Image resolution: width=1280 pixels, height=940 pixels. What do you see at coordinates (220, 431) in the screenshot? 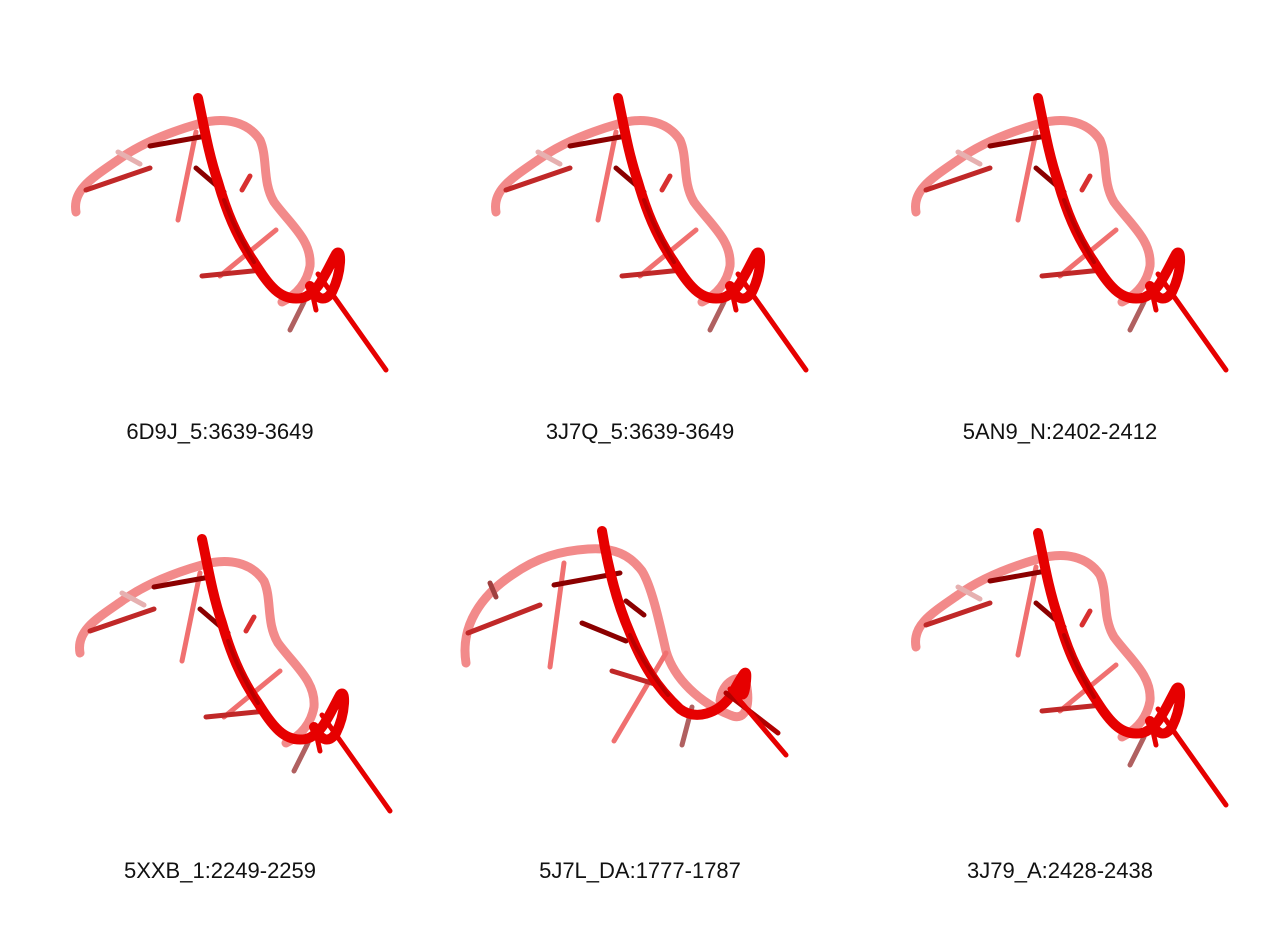
I see `structure-label: 6D9J_5:3639-3649` at bounding box center [220, 431].